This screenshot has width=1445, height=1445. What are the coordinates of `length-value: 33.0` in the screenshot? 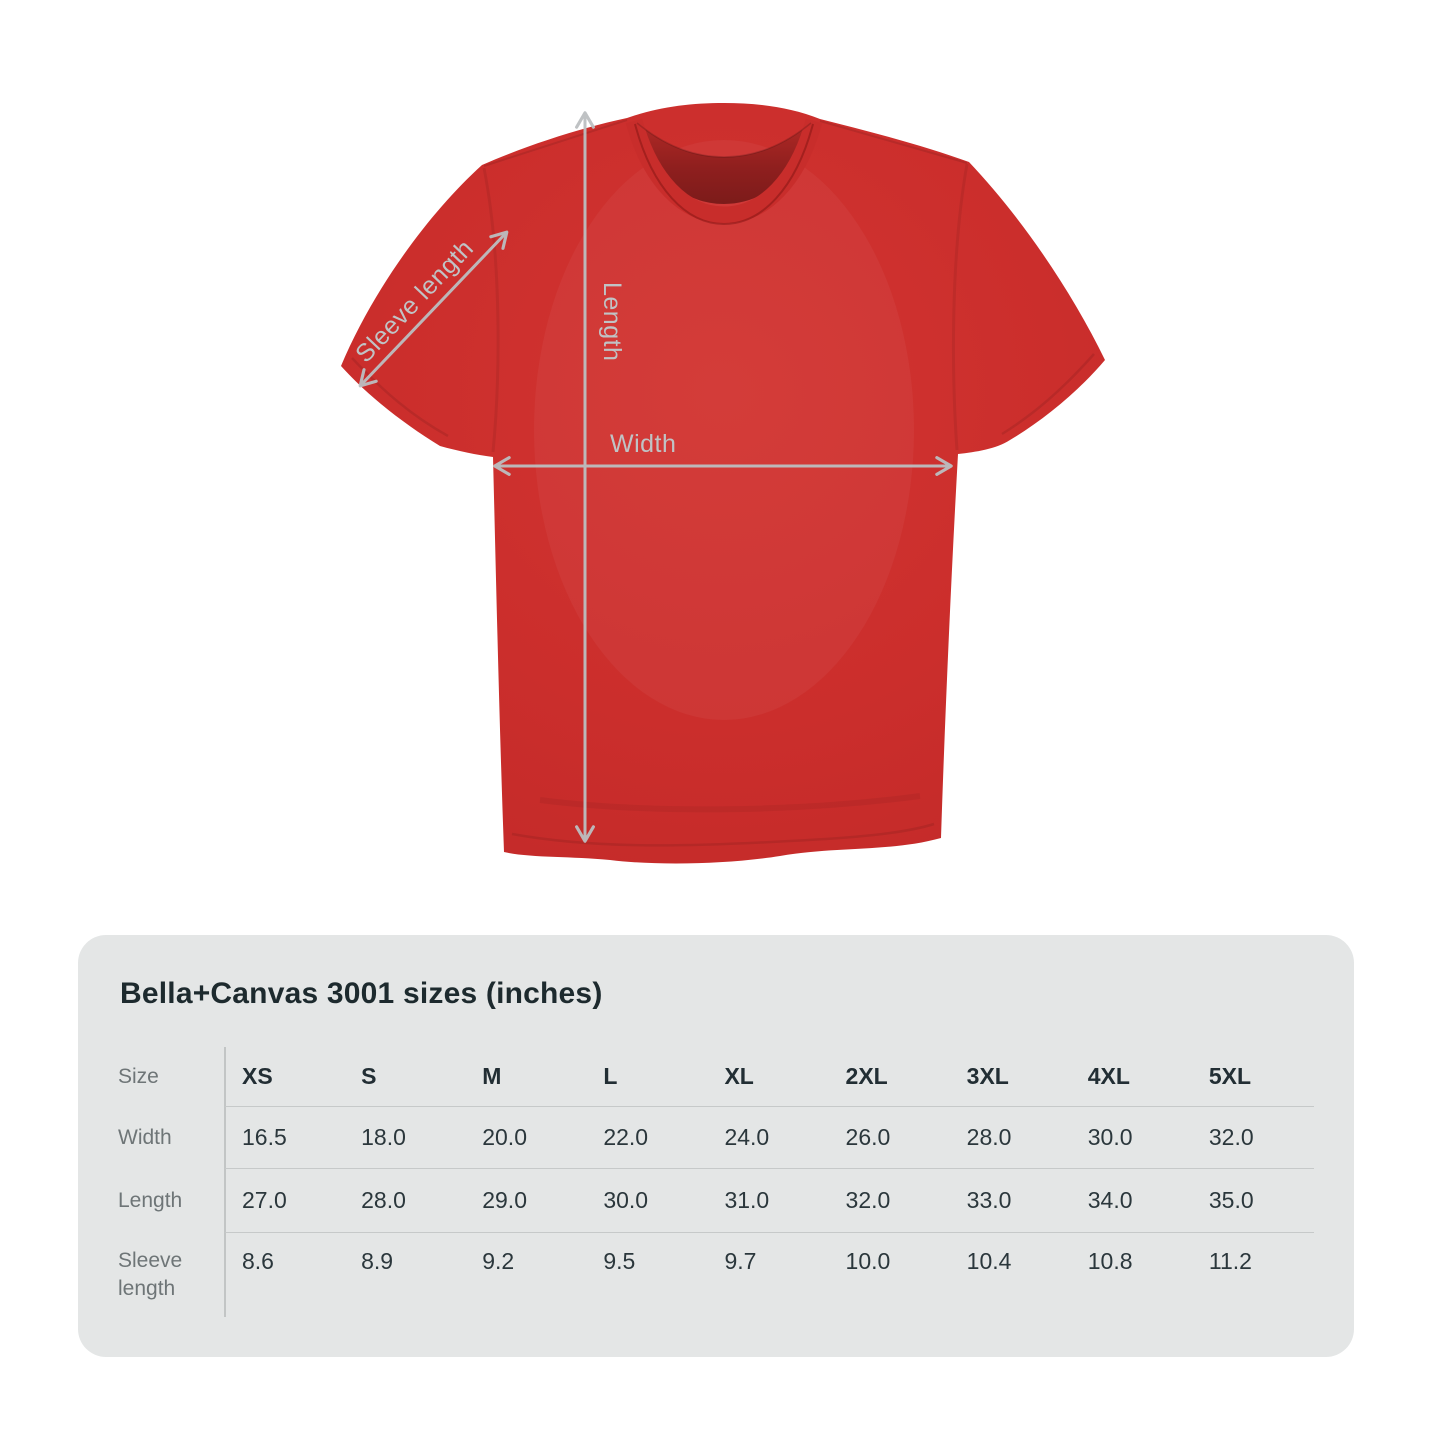 It's located at (1011, 1201).